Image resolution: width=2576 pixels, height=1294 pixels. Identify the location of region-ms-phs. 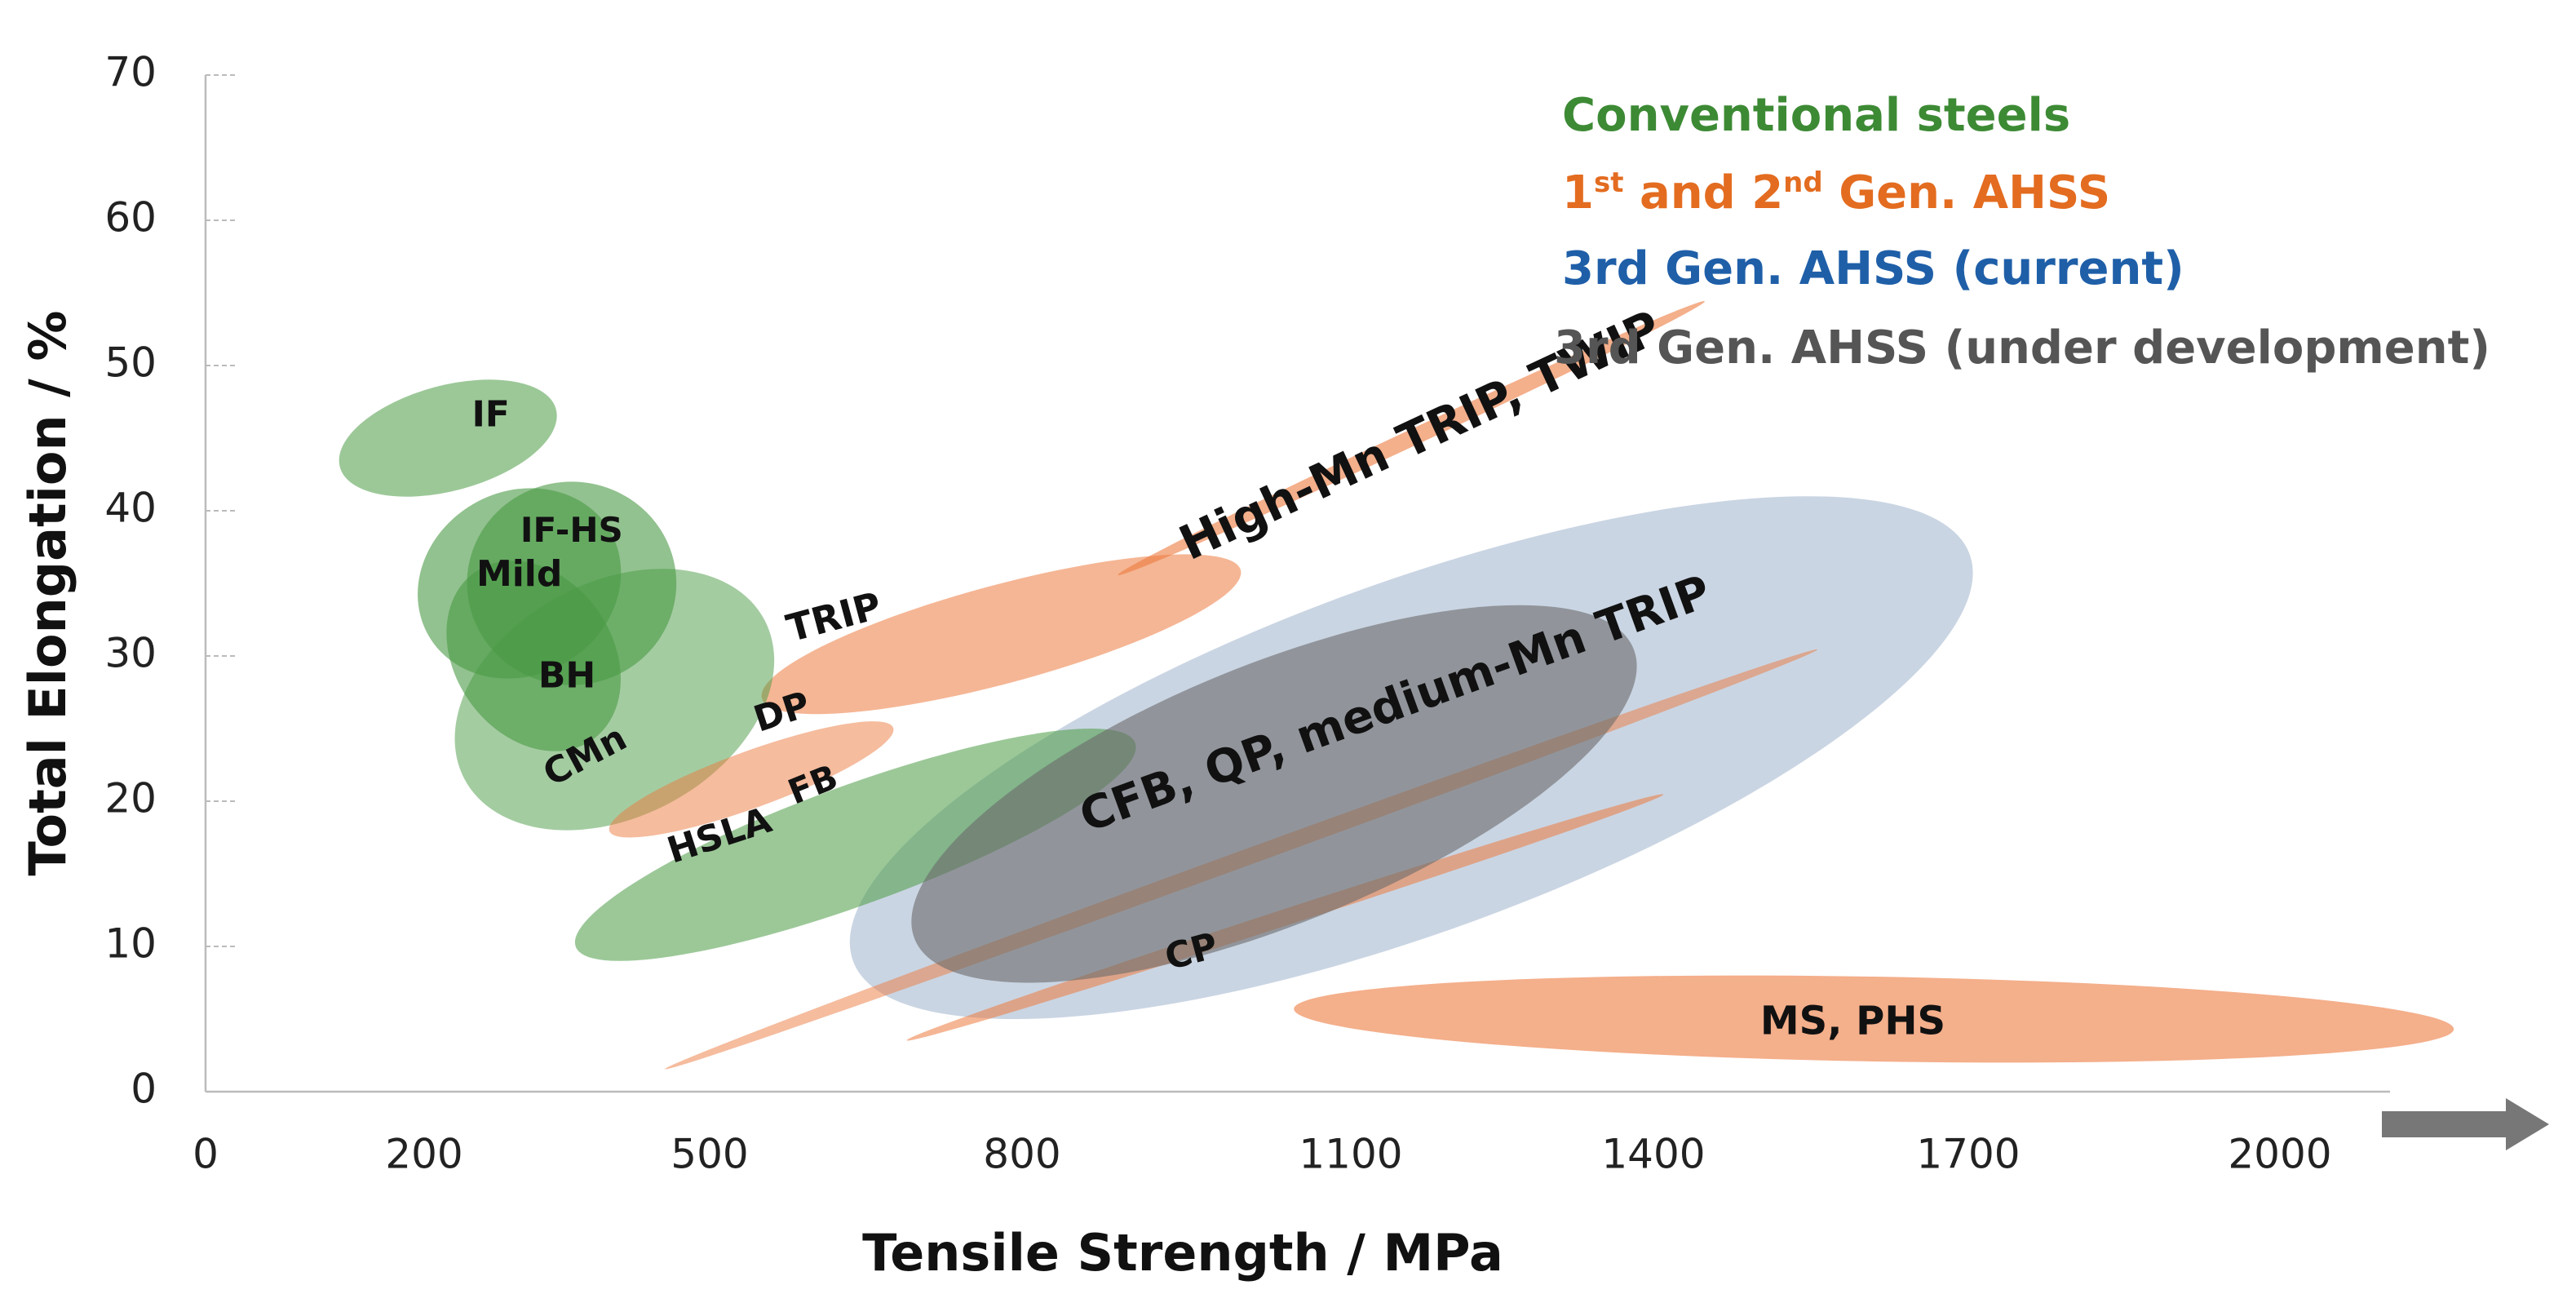
(1874, 1019).